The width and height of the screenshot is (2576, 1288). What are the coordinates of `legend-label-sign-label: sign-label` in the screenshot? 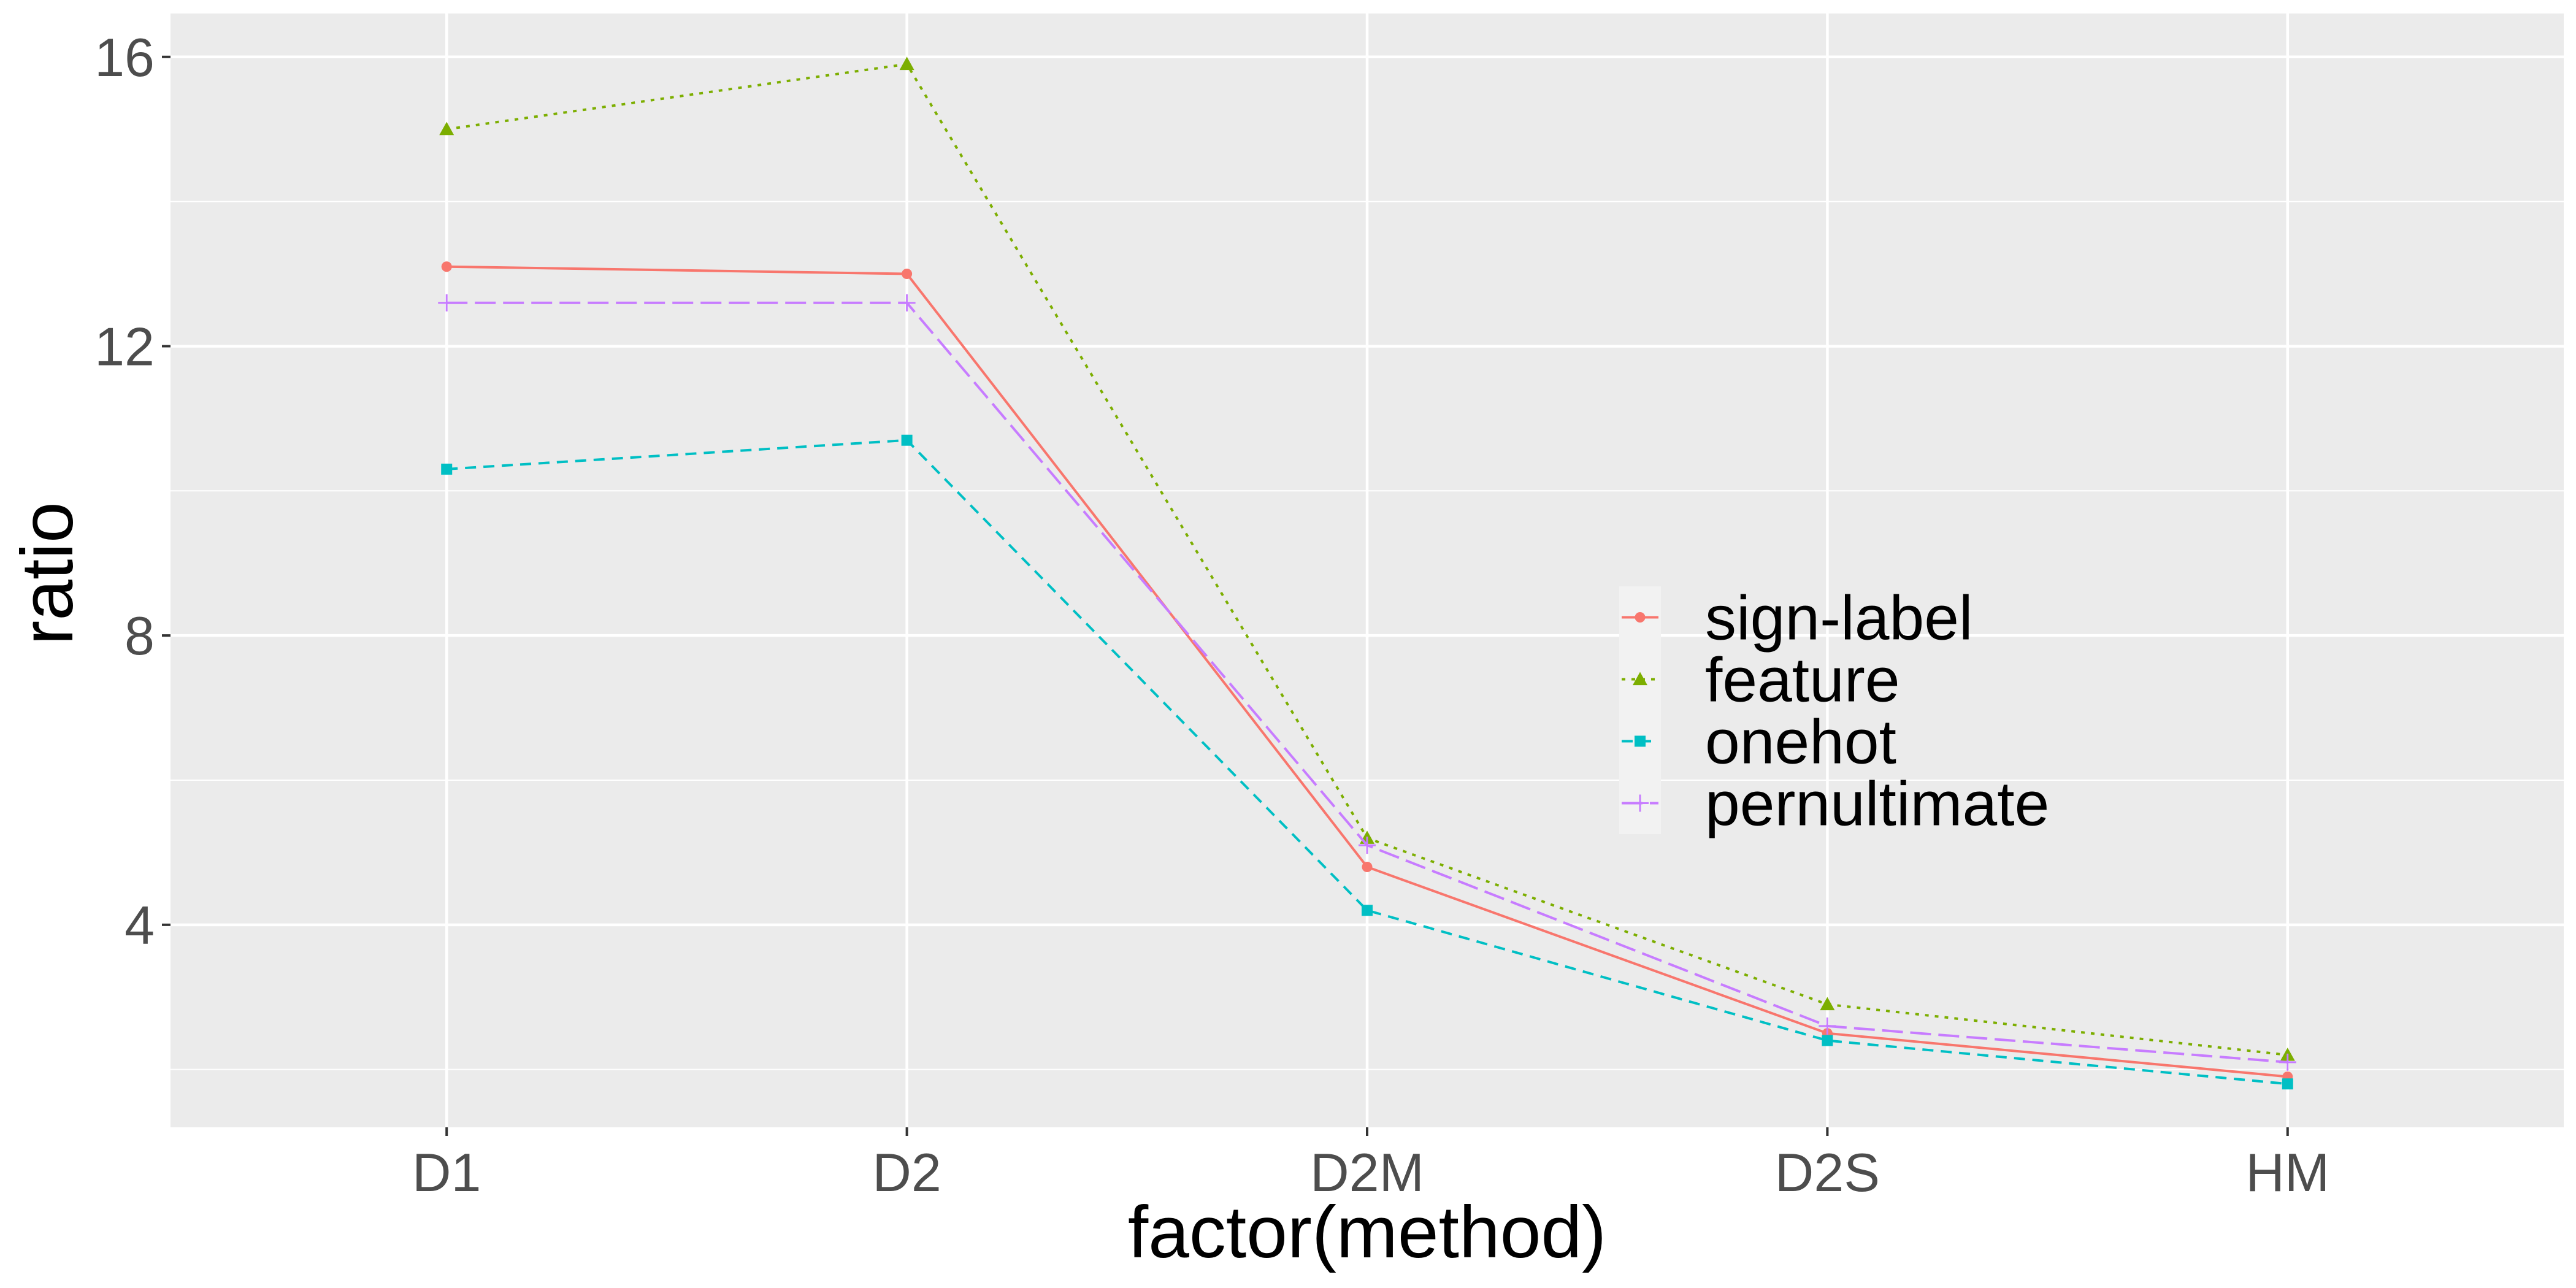 It's located at (1839, 618).